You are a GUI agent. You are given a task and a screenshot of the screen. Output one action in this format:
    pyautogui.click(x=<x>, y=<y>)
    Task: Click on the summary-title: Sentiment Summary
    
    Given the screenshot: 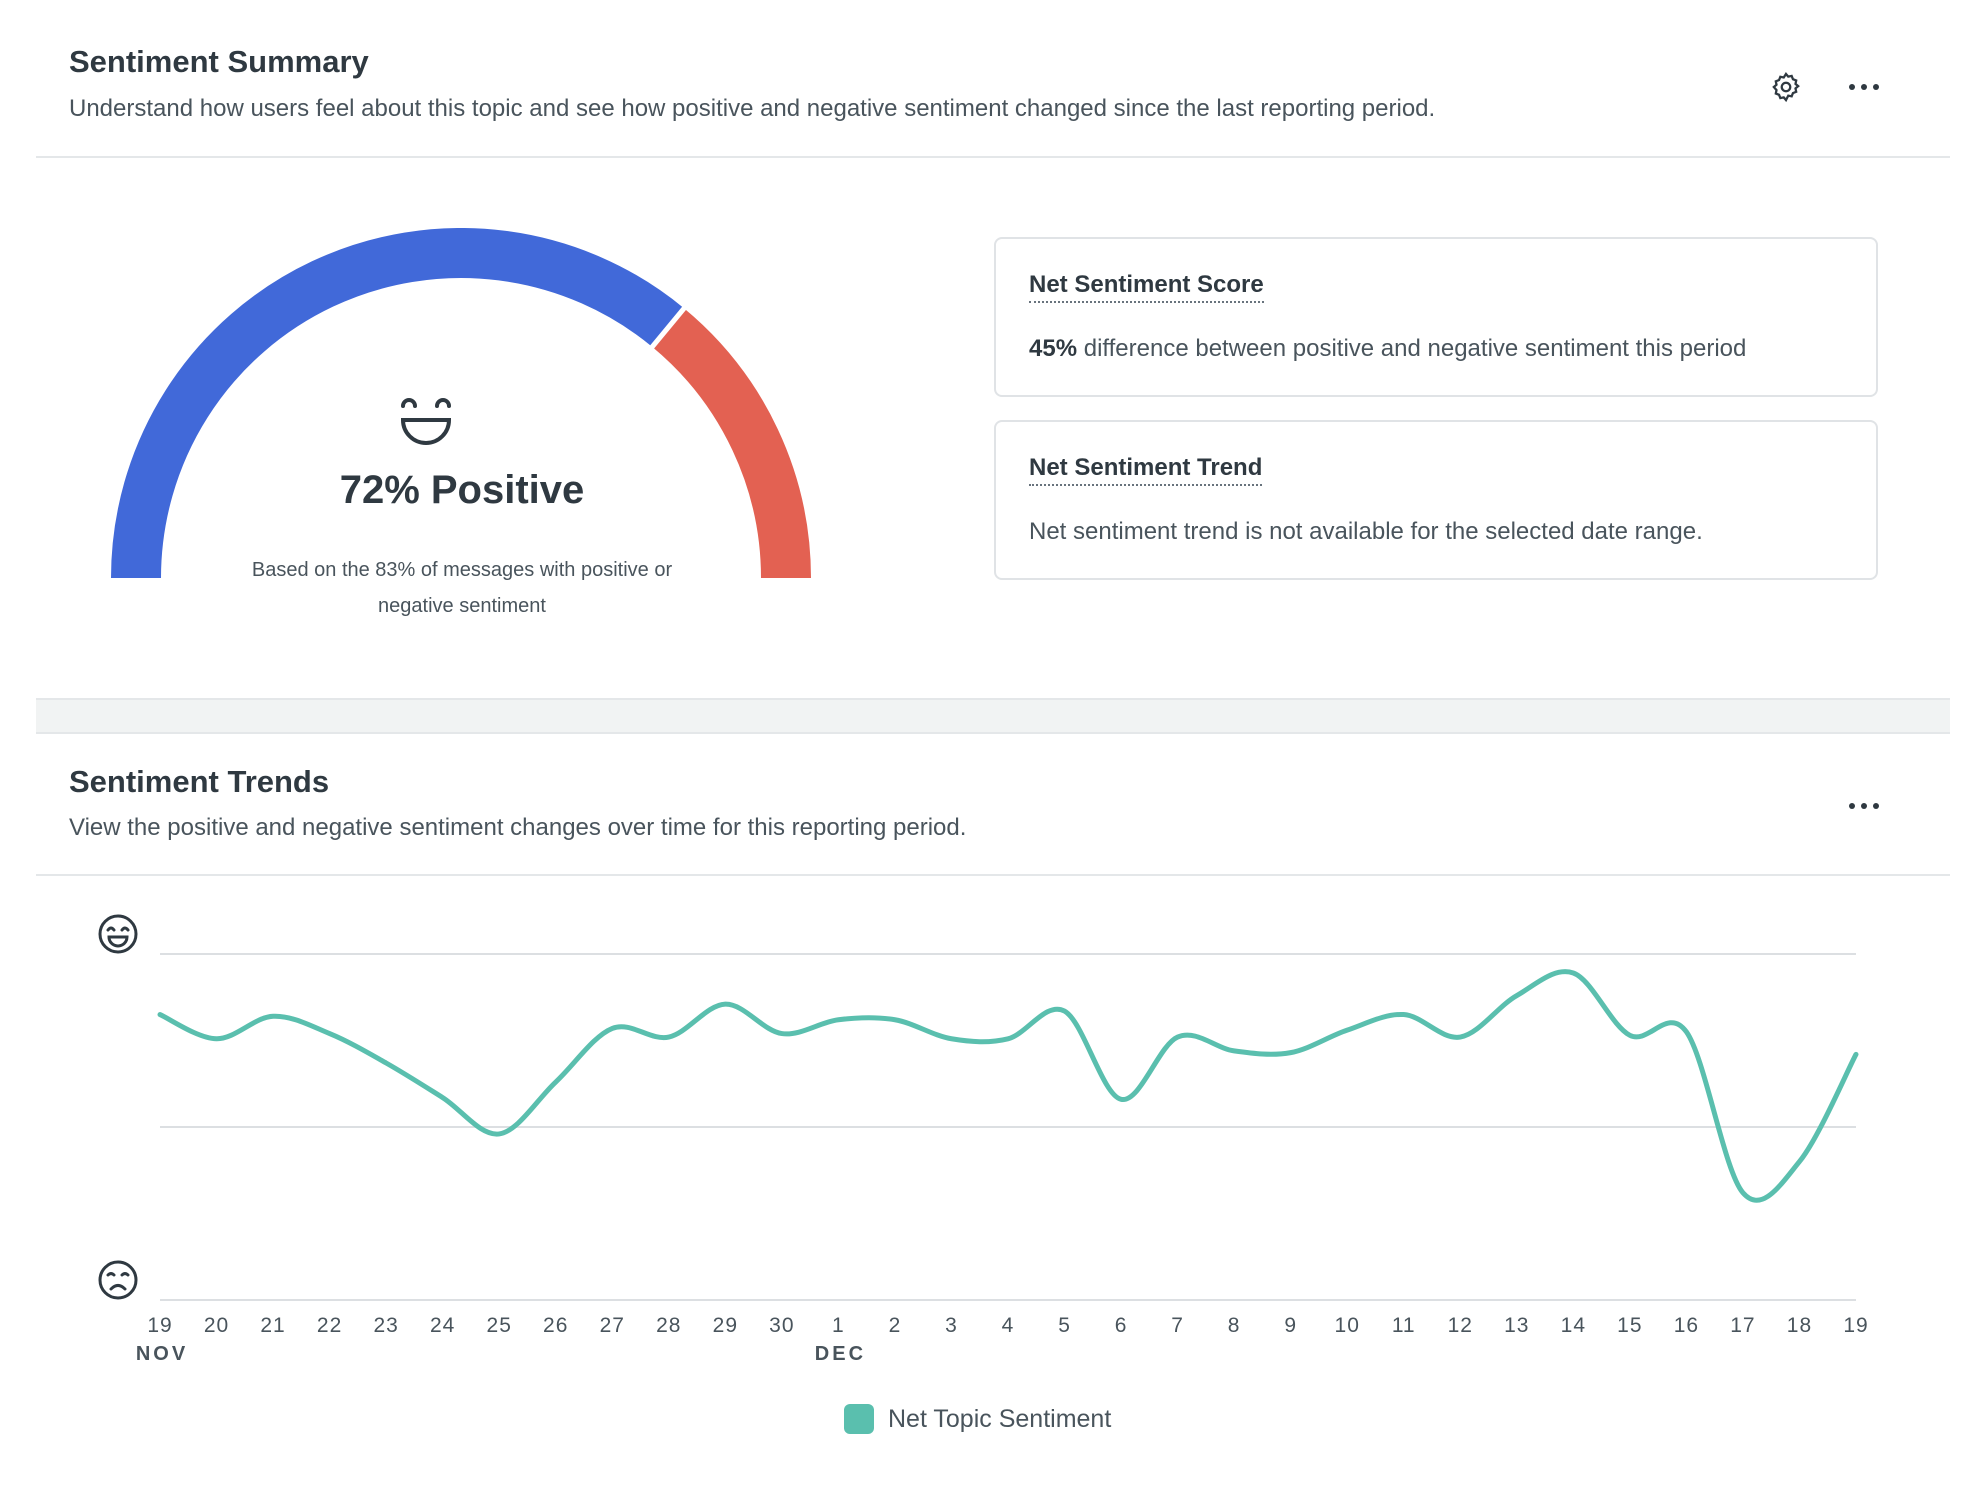 What is the action you would take?
    pyautogui.click(x=219, y=61)
    